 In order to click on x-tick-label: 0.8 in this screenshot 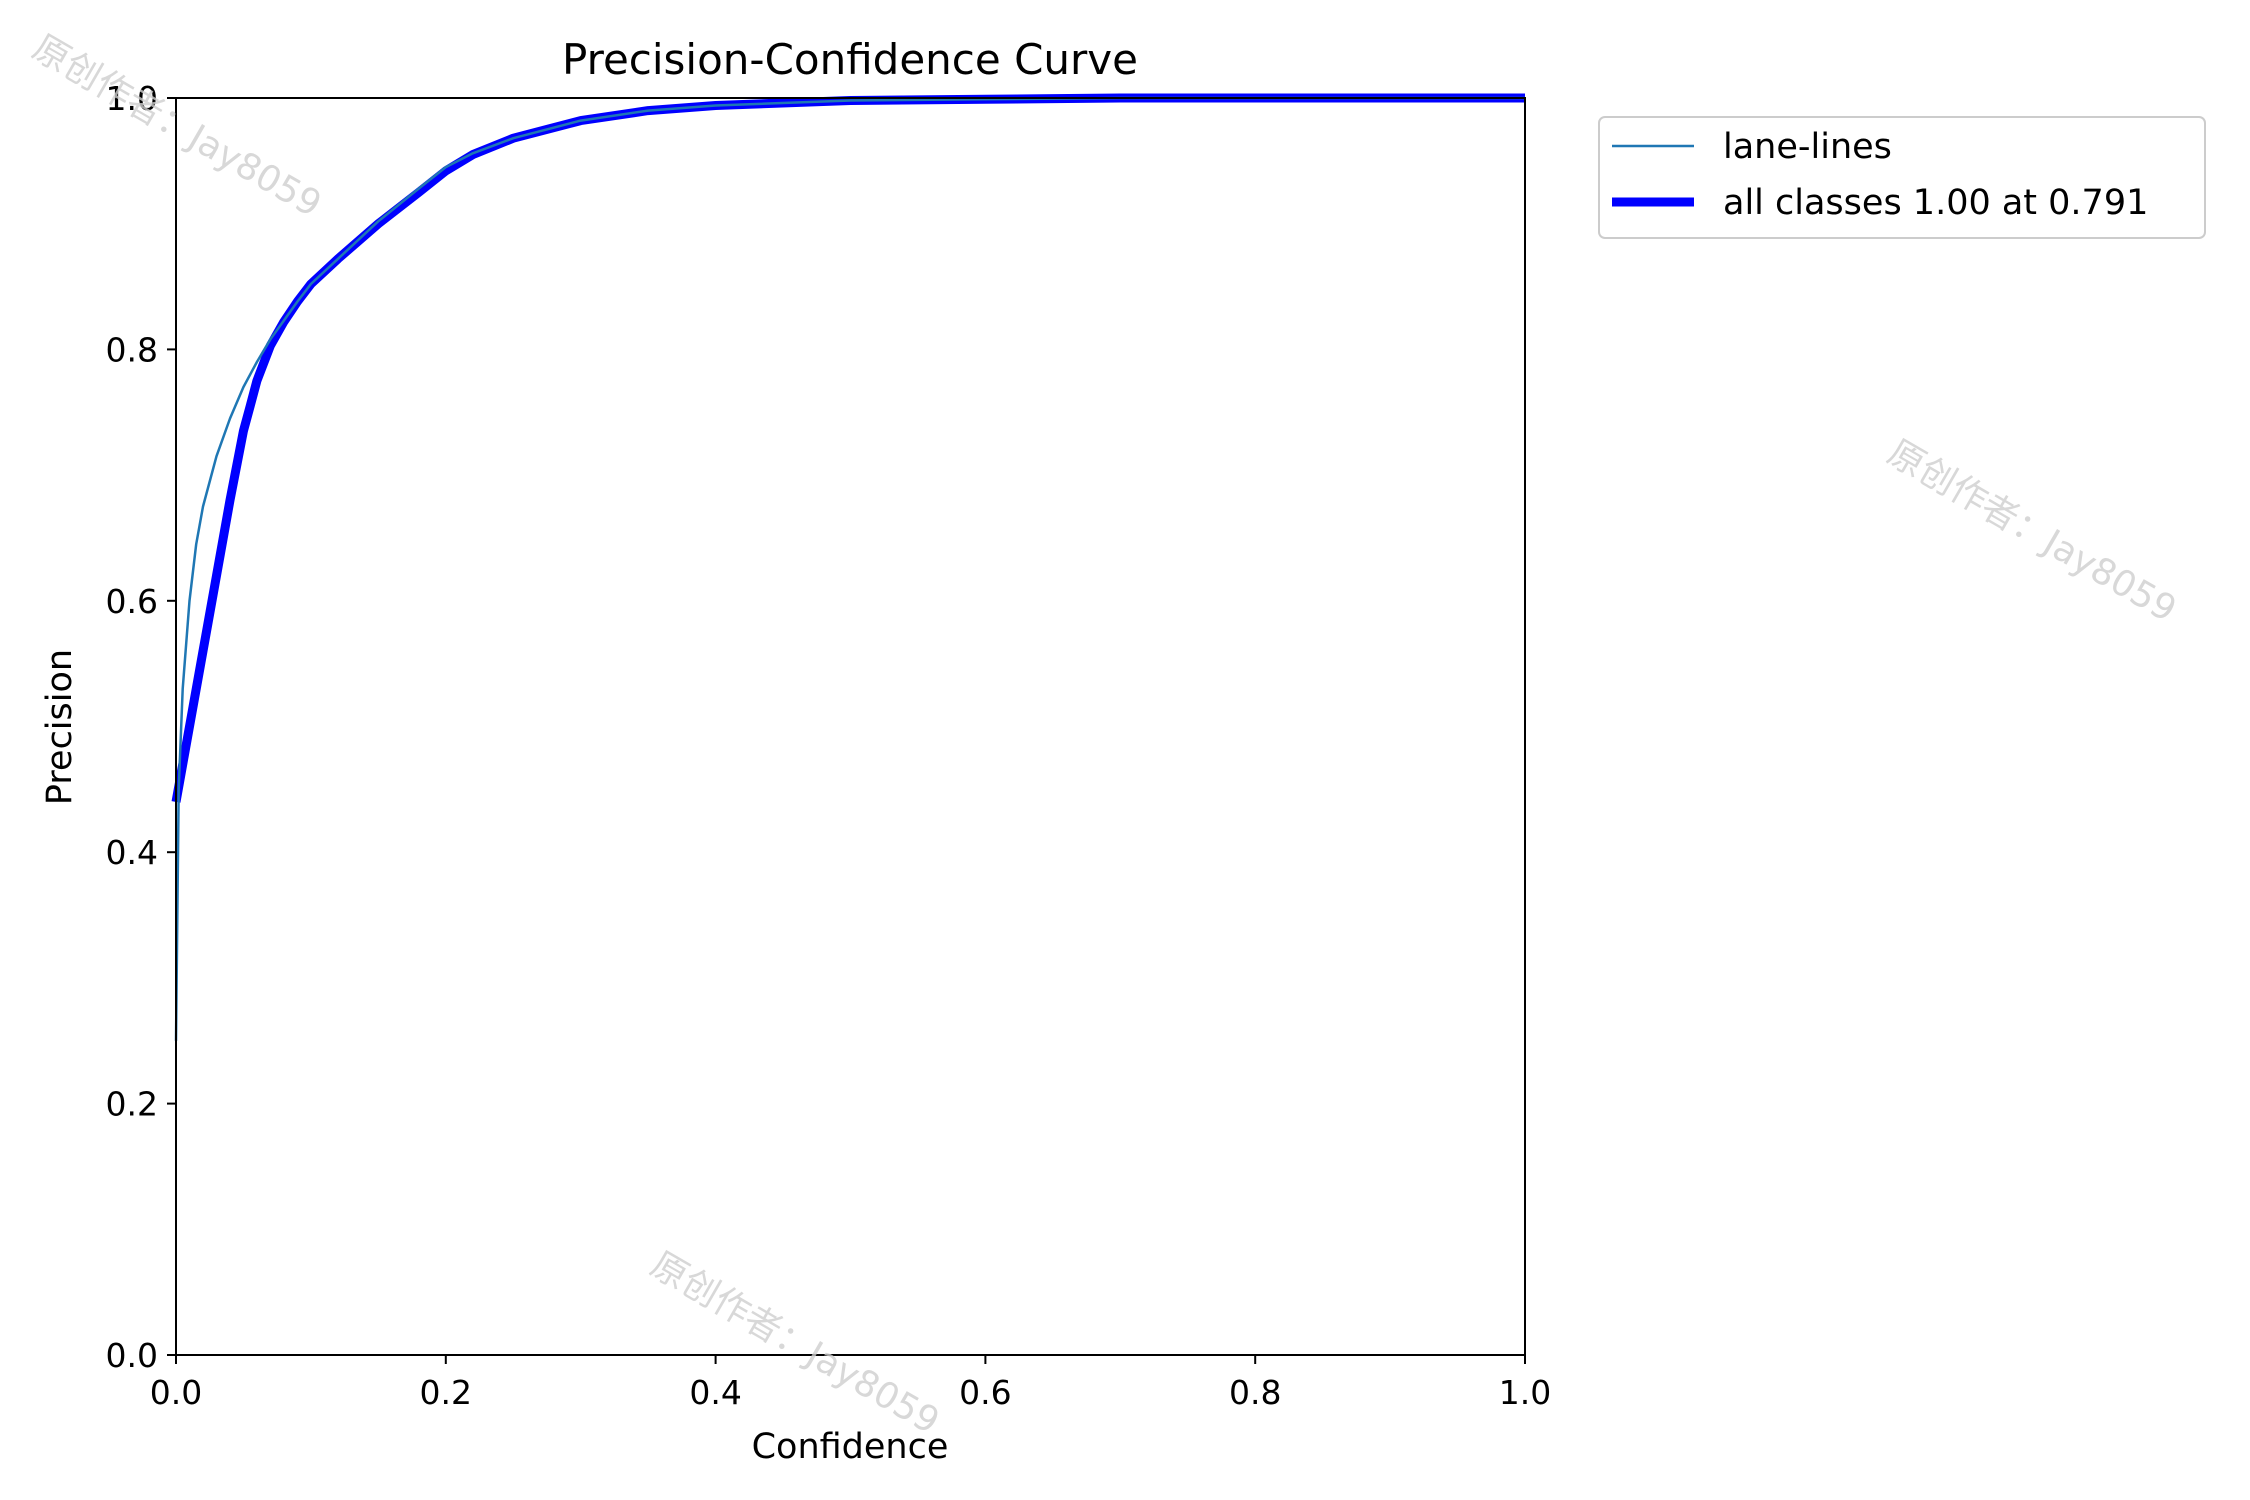, I will do `click(1255, 1392)`.